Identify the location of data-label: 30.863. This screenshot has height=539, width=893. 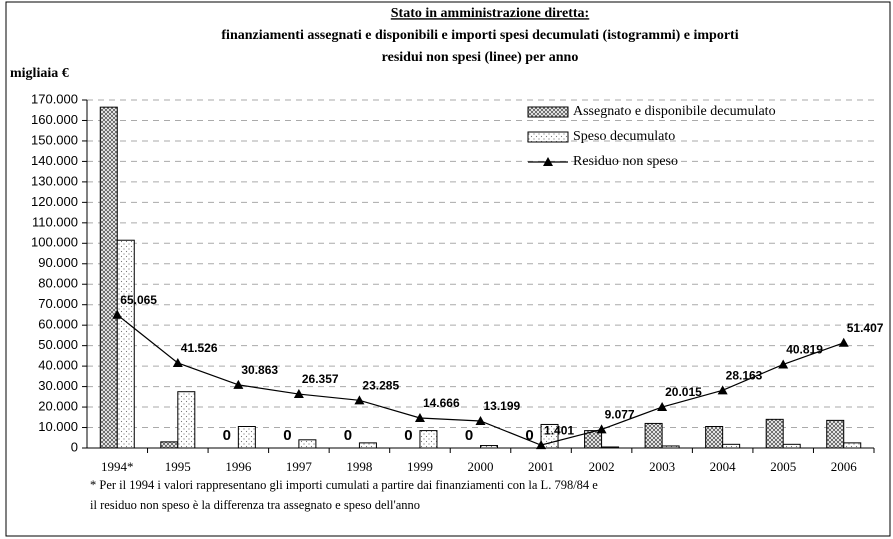
(259, 370).